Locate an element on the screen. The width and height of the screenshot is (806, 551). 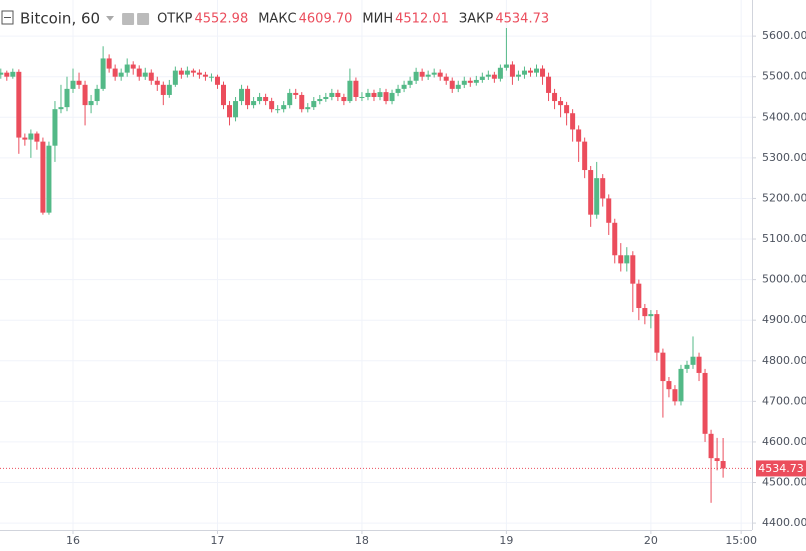
y-tick-label: 5400.00 is located at coordinates (784, 116).